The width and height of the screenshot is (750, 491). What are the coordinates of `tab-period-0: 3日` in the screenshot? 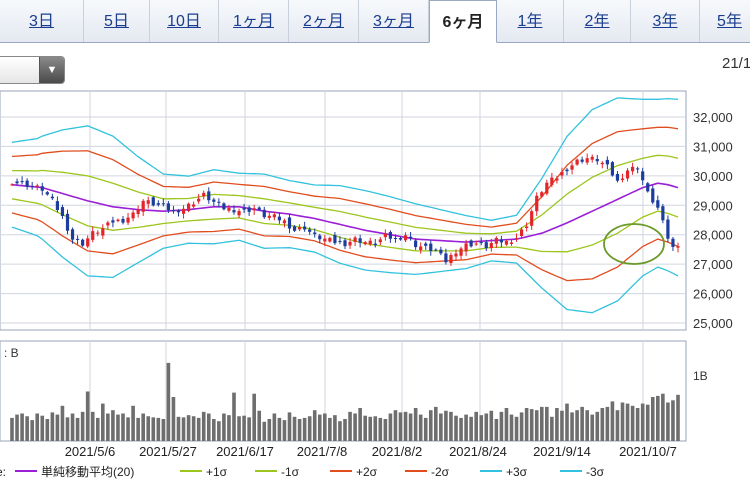 It's located at (42, 21).